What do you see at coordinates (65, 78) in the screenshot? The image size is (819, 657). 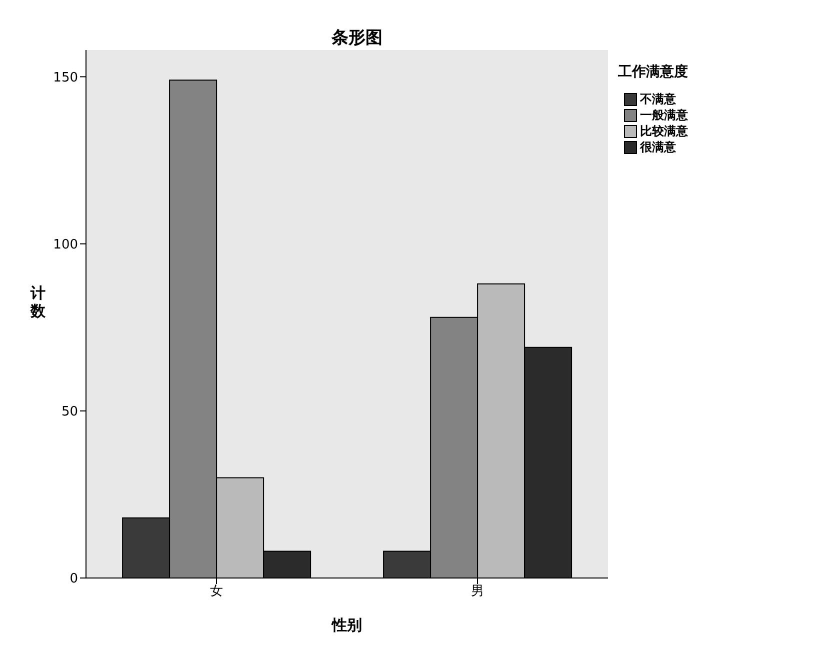 I see `y-tick-label: 150` at bounding box center [65, 78].